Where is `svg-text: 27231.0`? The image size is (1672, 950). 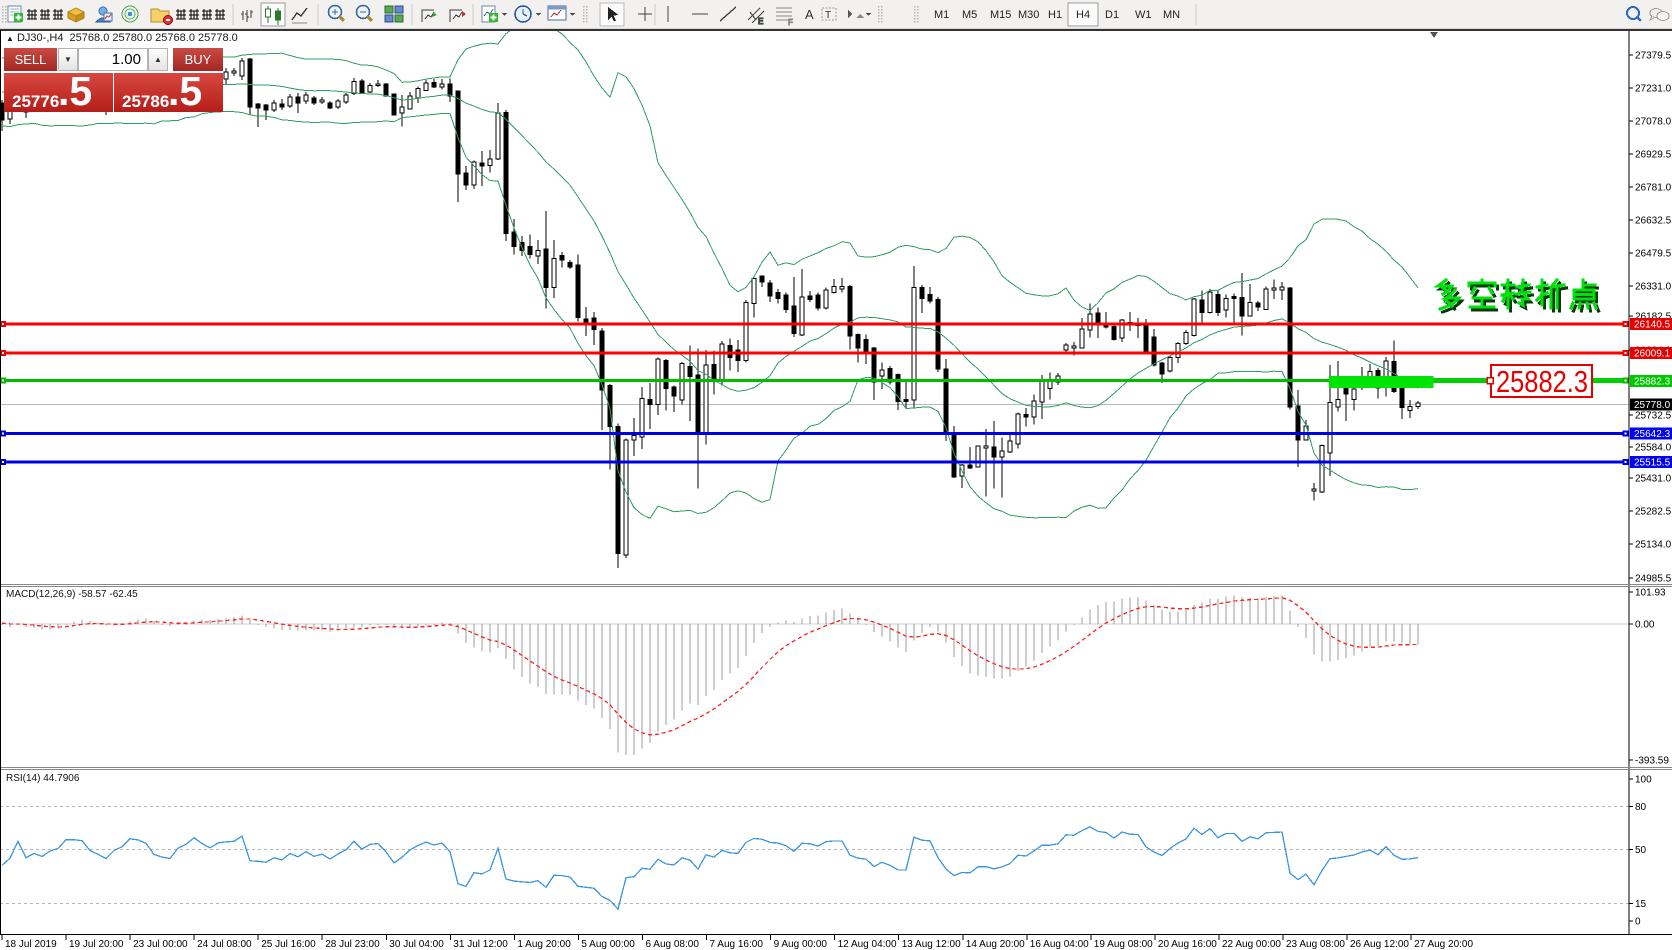 svg-text: 27231.0 is located at coordinates (1653, 89).